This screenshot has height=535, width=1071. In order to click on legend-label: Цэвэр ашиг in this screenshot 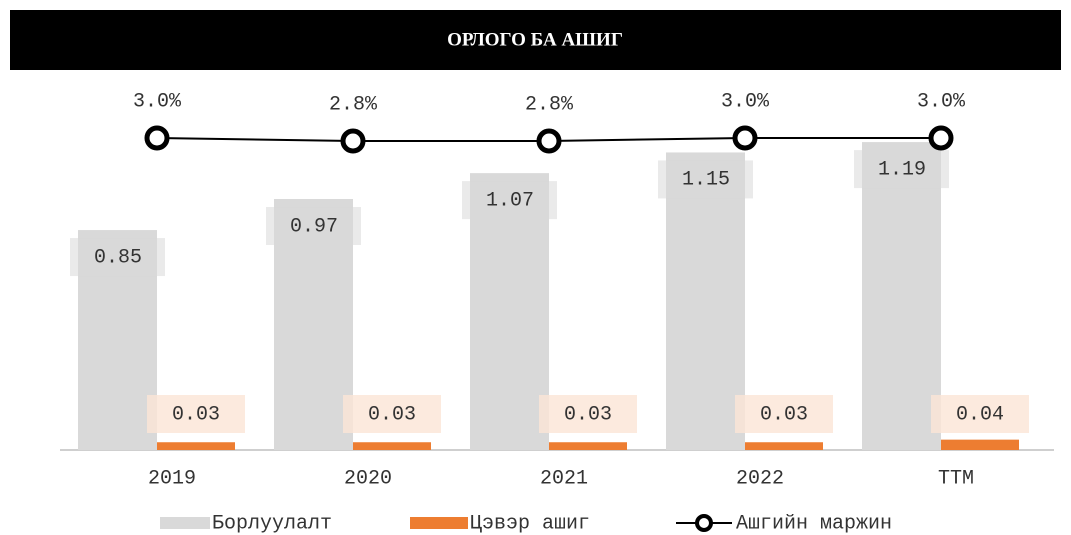, I will do `click(530, 523)`.